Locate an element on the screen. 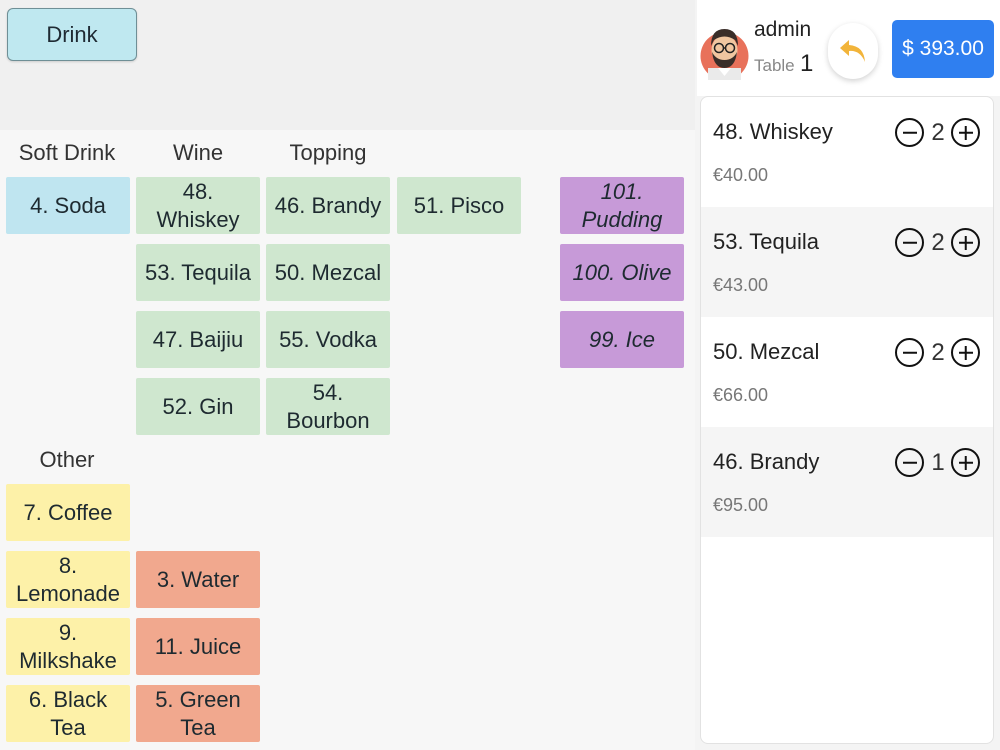 This screenshot has height=750, width=1000. order-item: 50. Mezcal €66.00 2 is located at coordinates (847, 372).